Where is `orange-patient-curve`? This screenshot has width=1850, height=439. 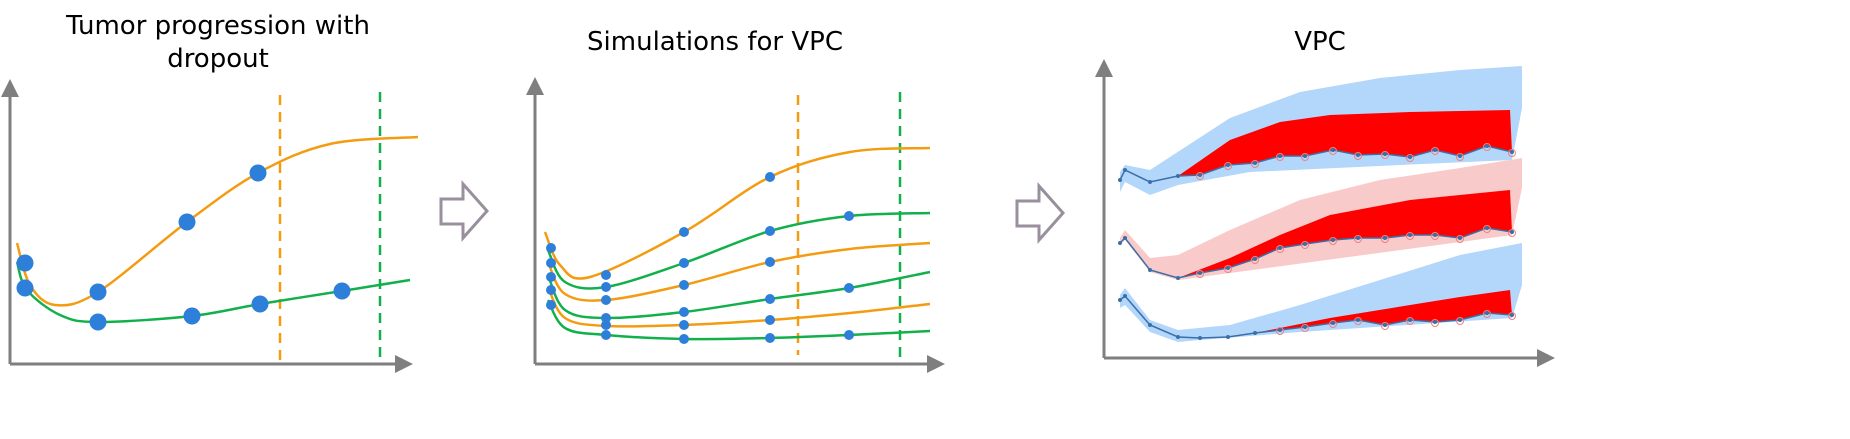 orange-patient-curve is located at coordinates (217, 221).